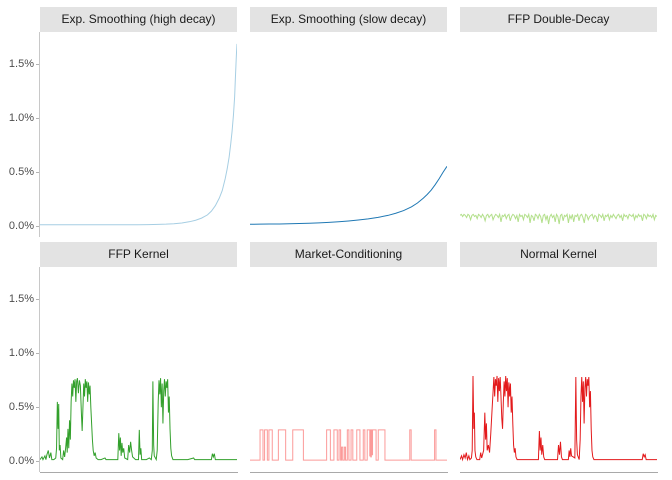 The width and height of the screenshot is (672, 480). What do you see at coordinates (138, 254) in the screenshot?
I see `facet-strip-ffp-kernel: FFP Kernel` at bounding box center [138, 254].